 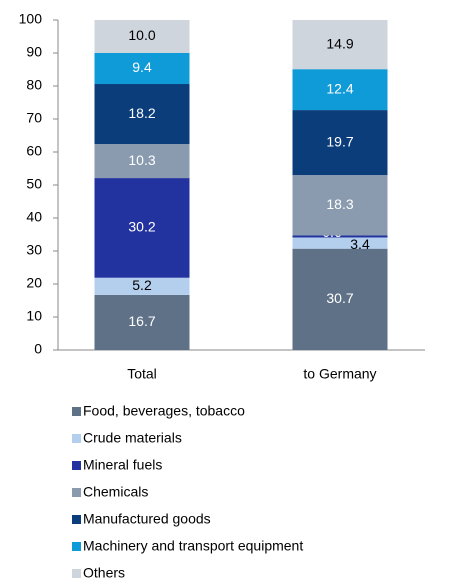 I want to click on legend-label: Mineral fuels, so click(x=122, y=465).